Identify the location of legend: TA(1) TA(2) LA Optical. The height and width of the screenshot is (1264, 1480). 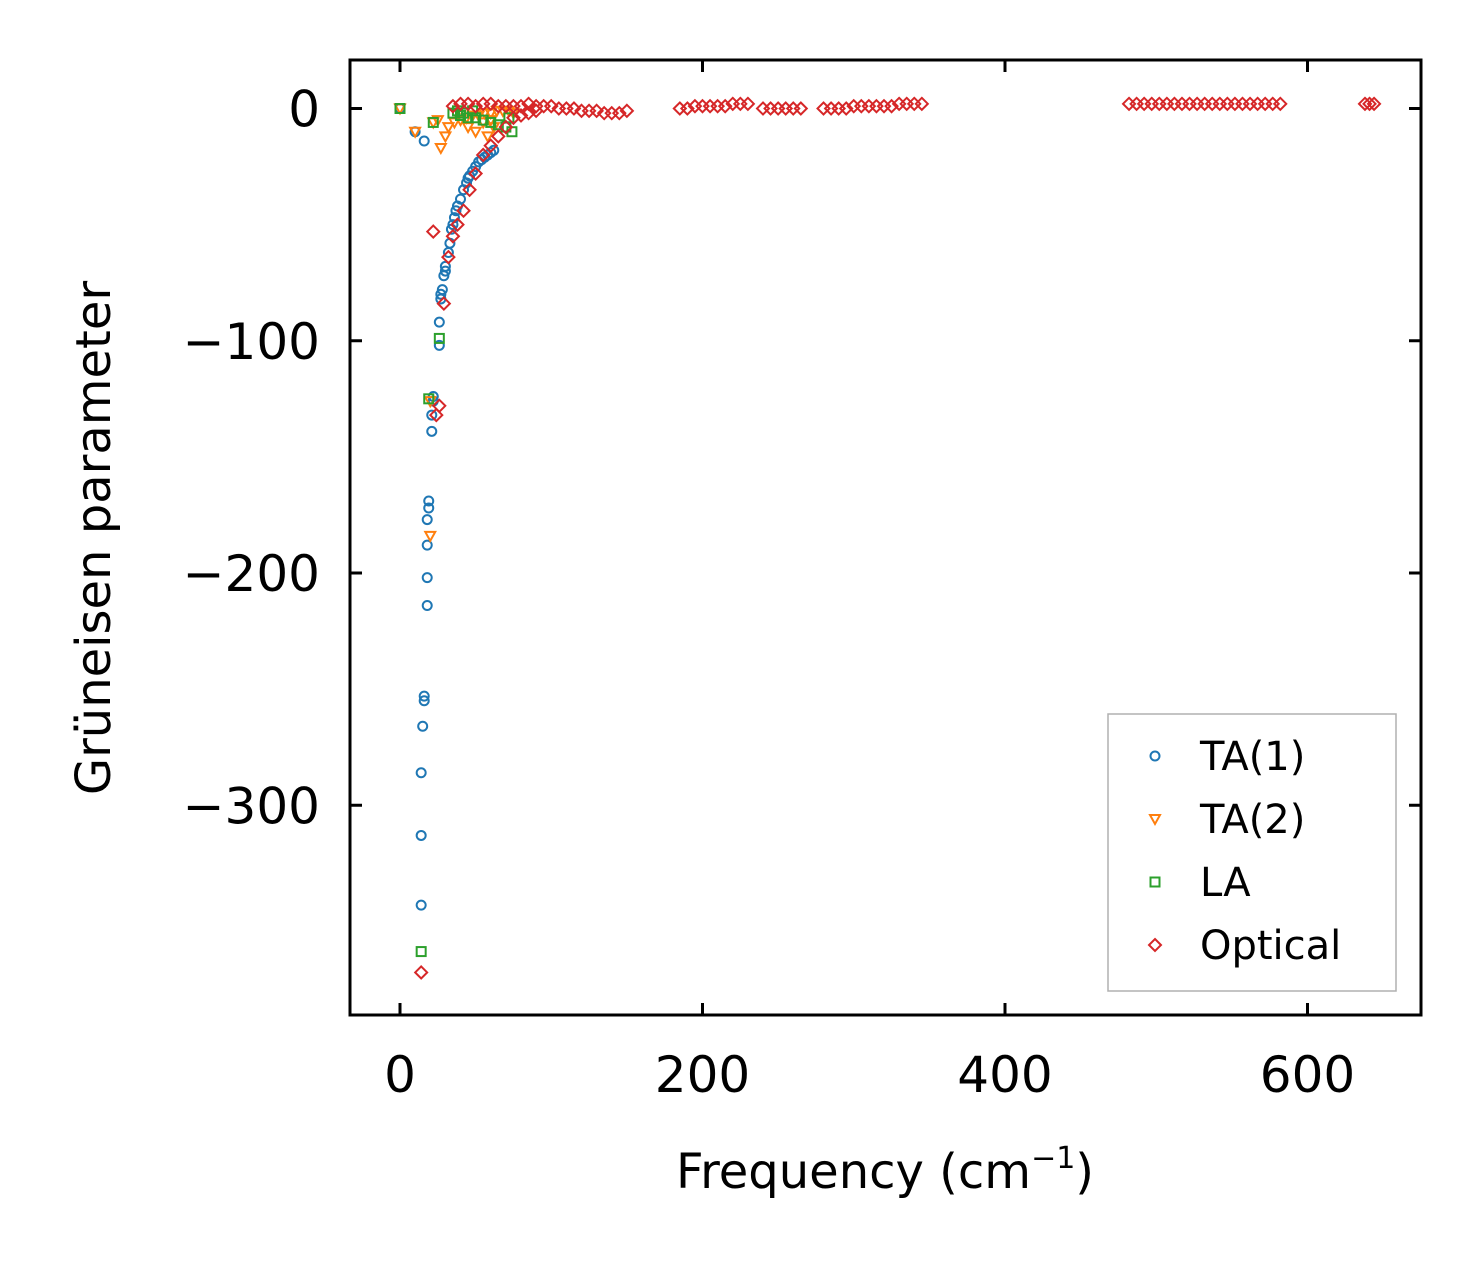
(1252, 852).